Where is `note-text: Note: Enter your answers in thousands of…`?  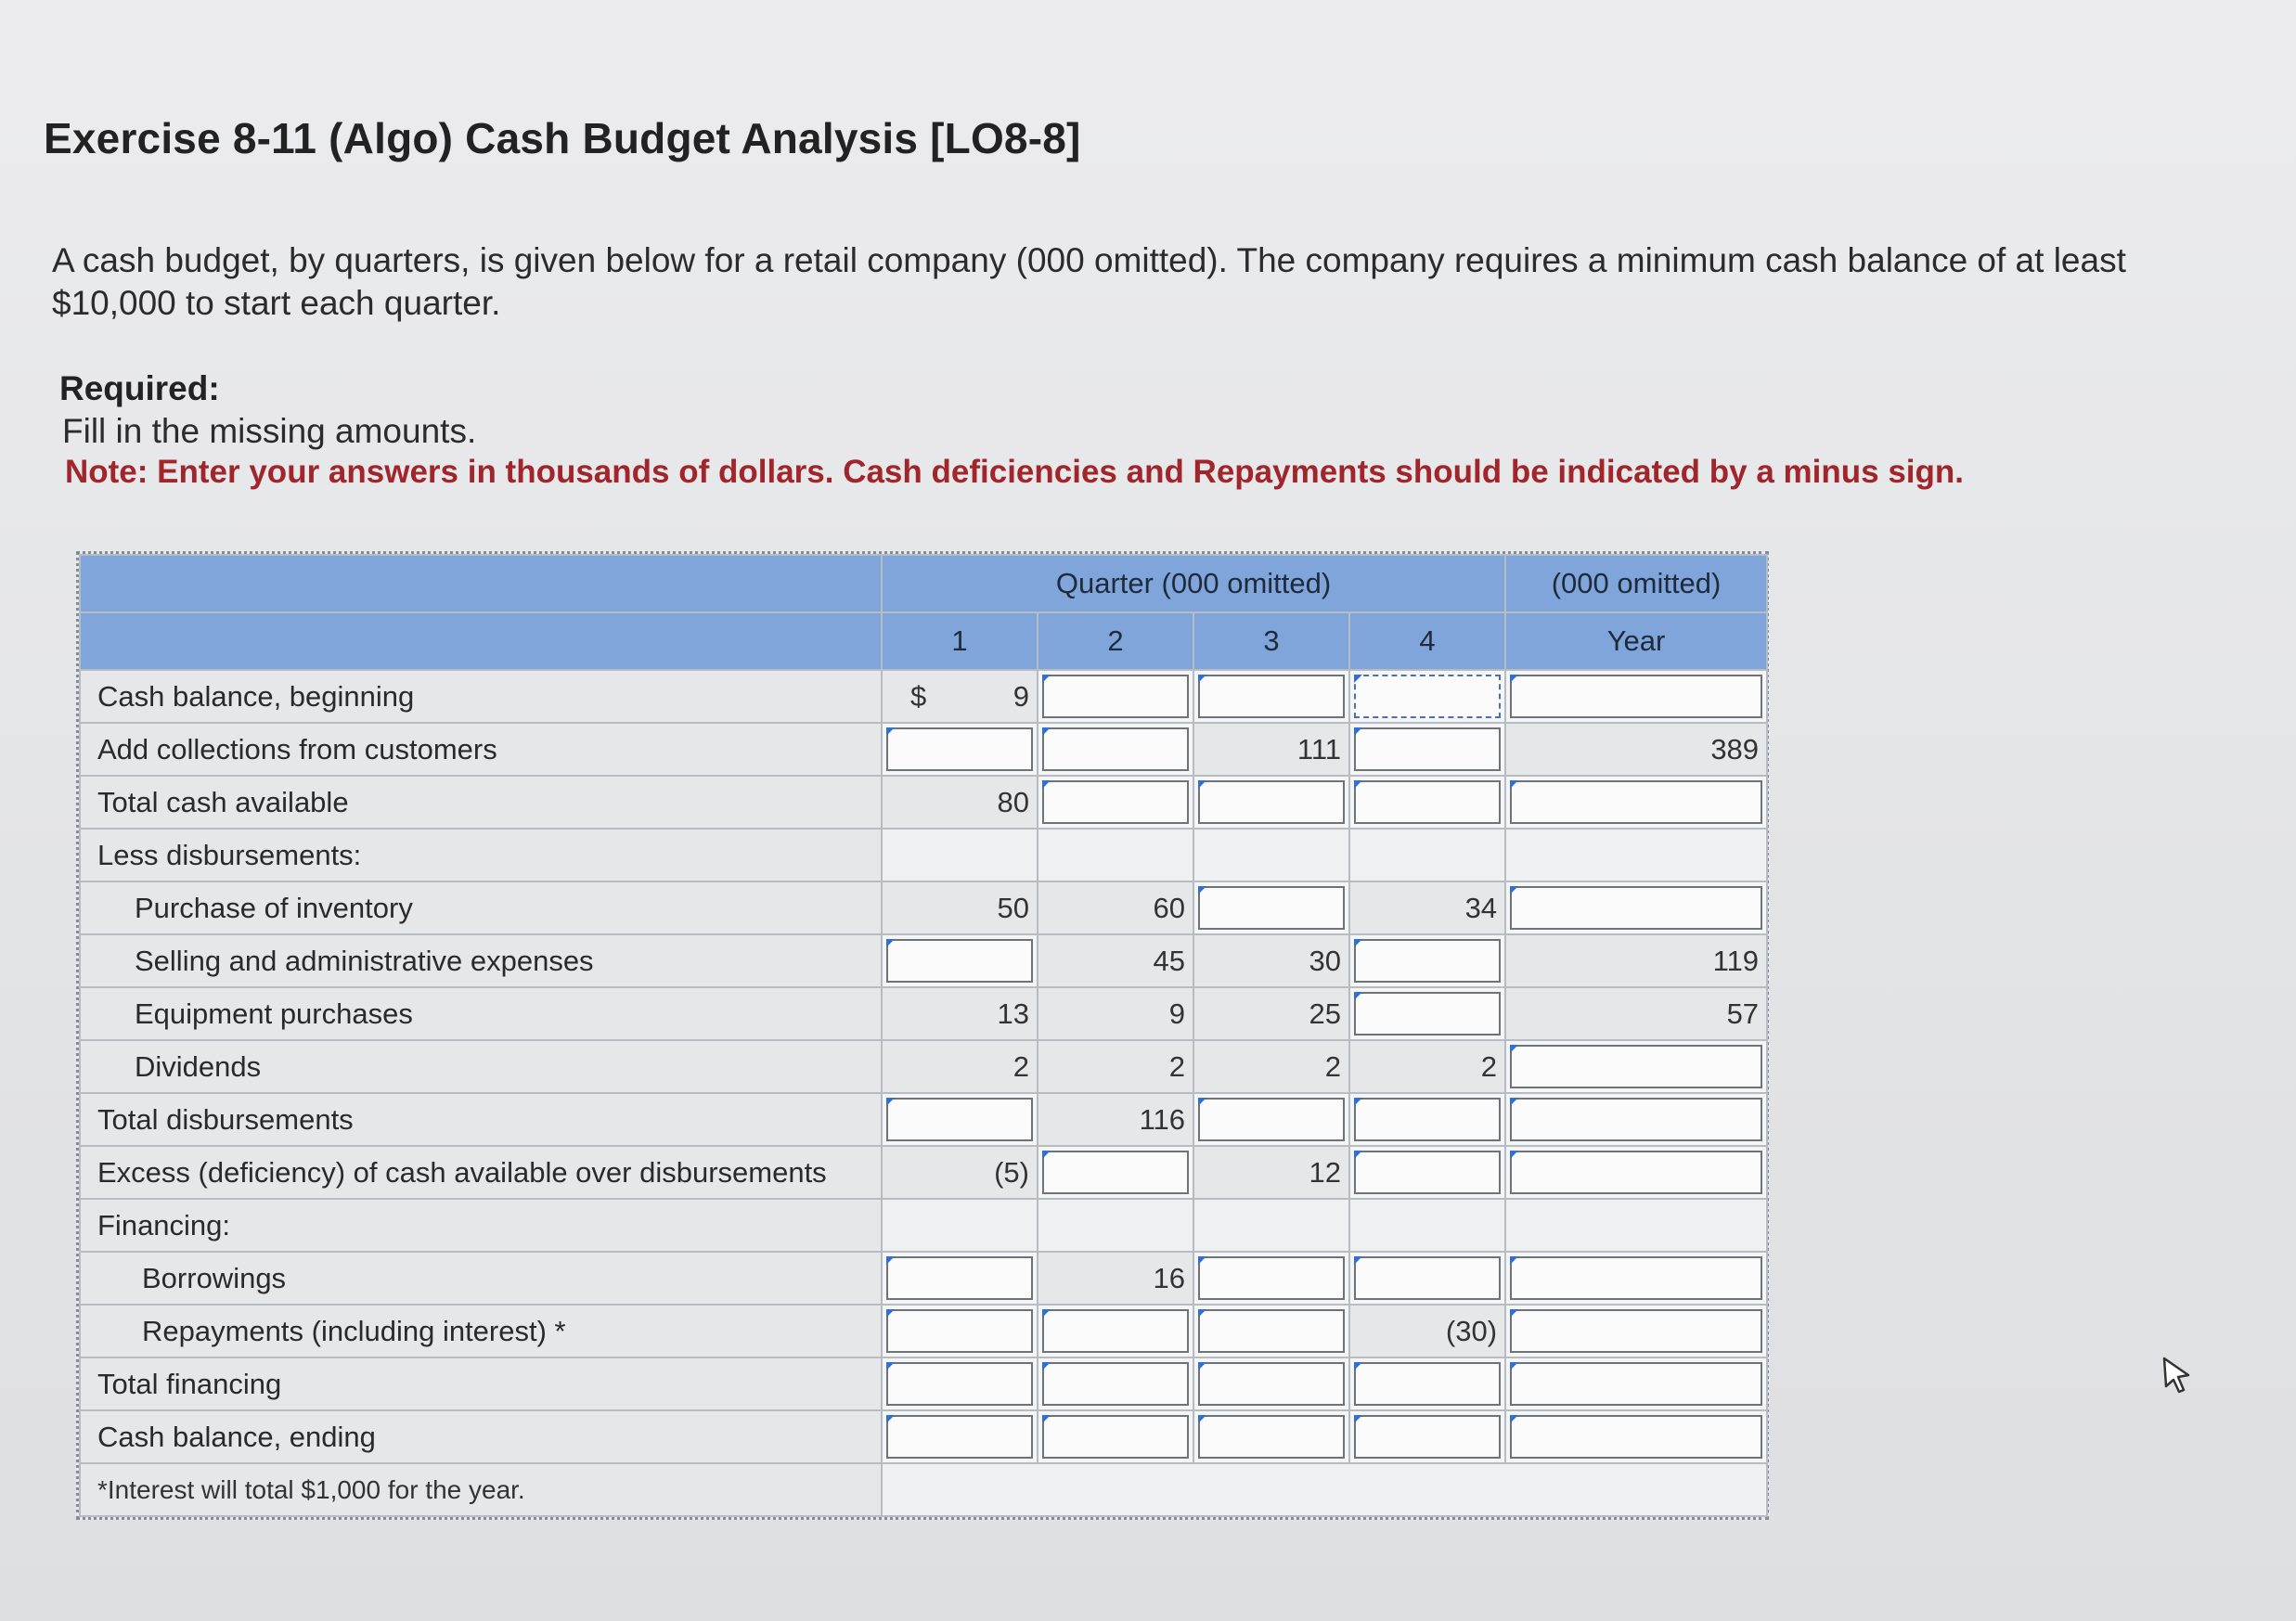
note-text: Note: Enter your answers in thousands of… is located at coordinates (1014, 472).